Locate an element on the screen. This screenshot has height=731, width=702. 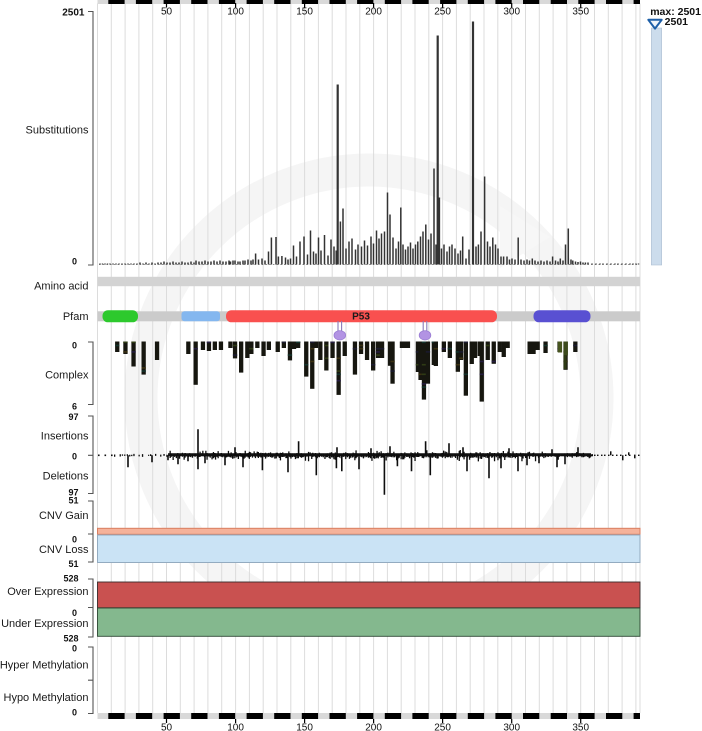
svg-text: Pfam is located at coordinates (76, 317).